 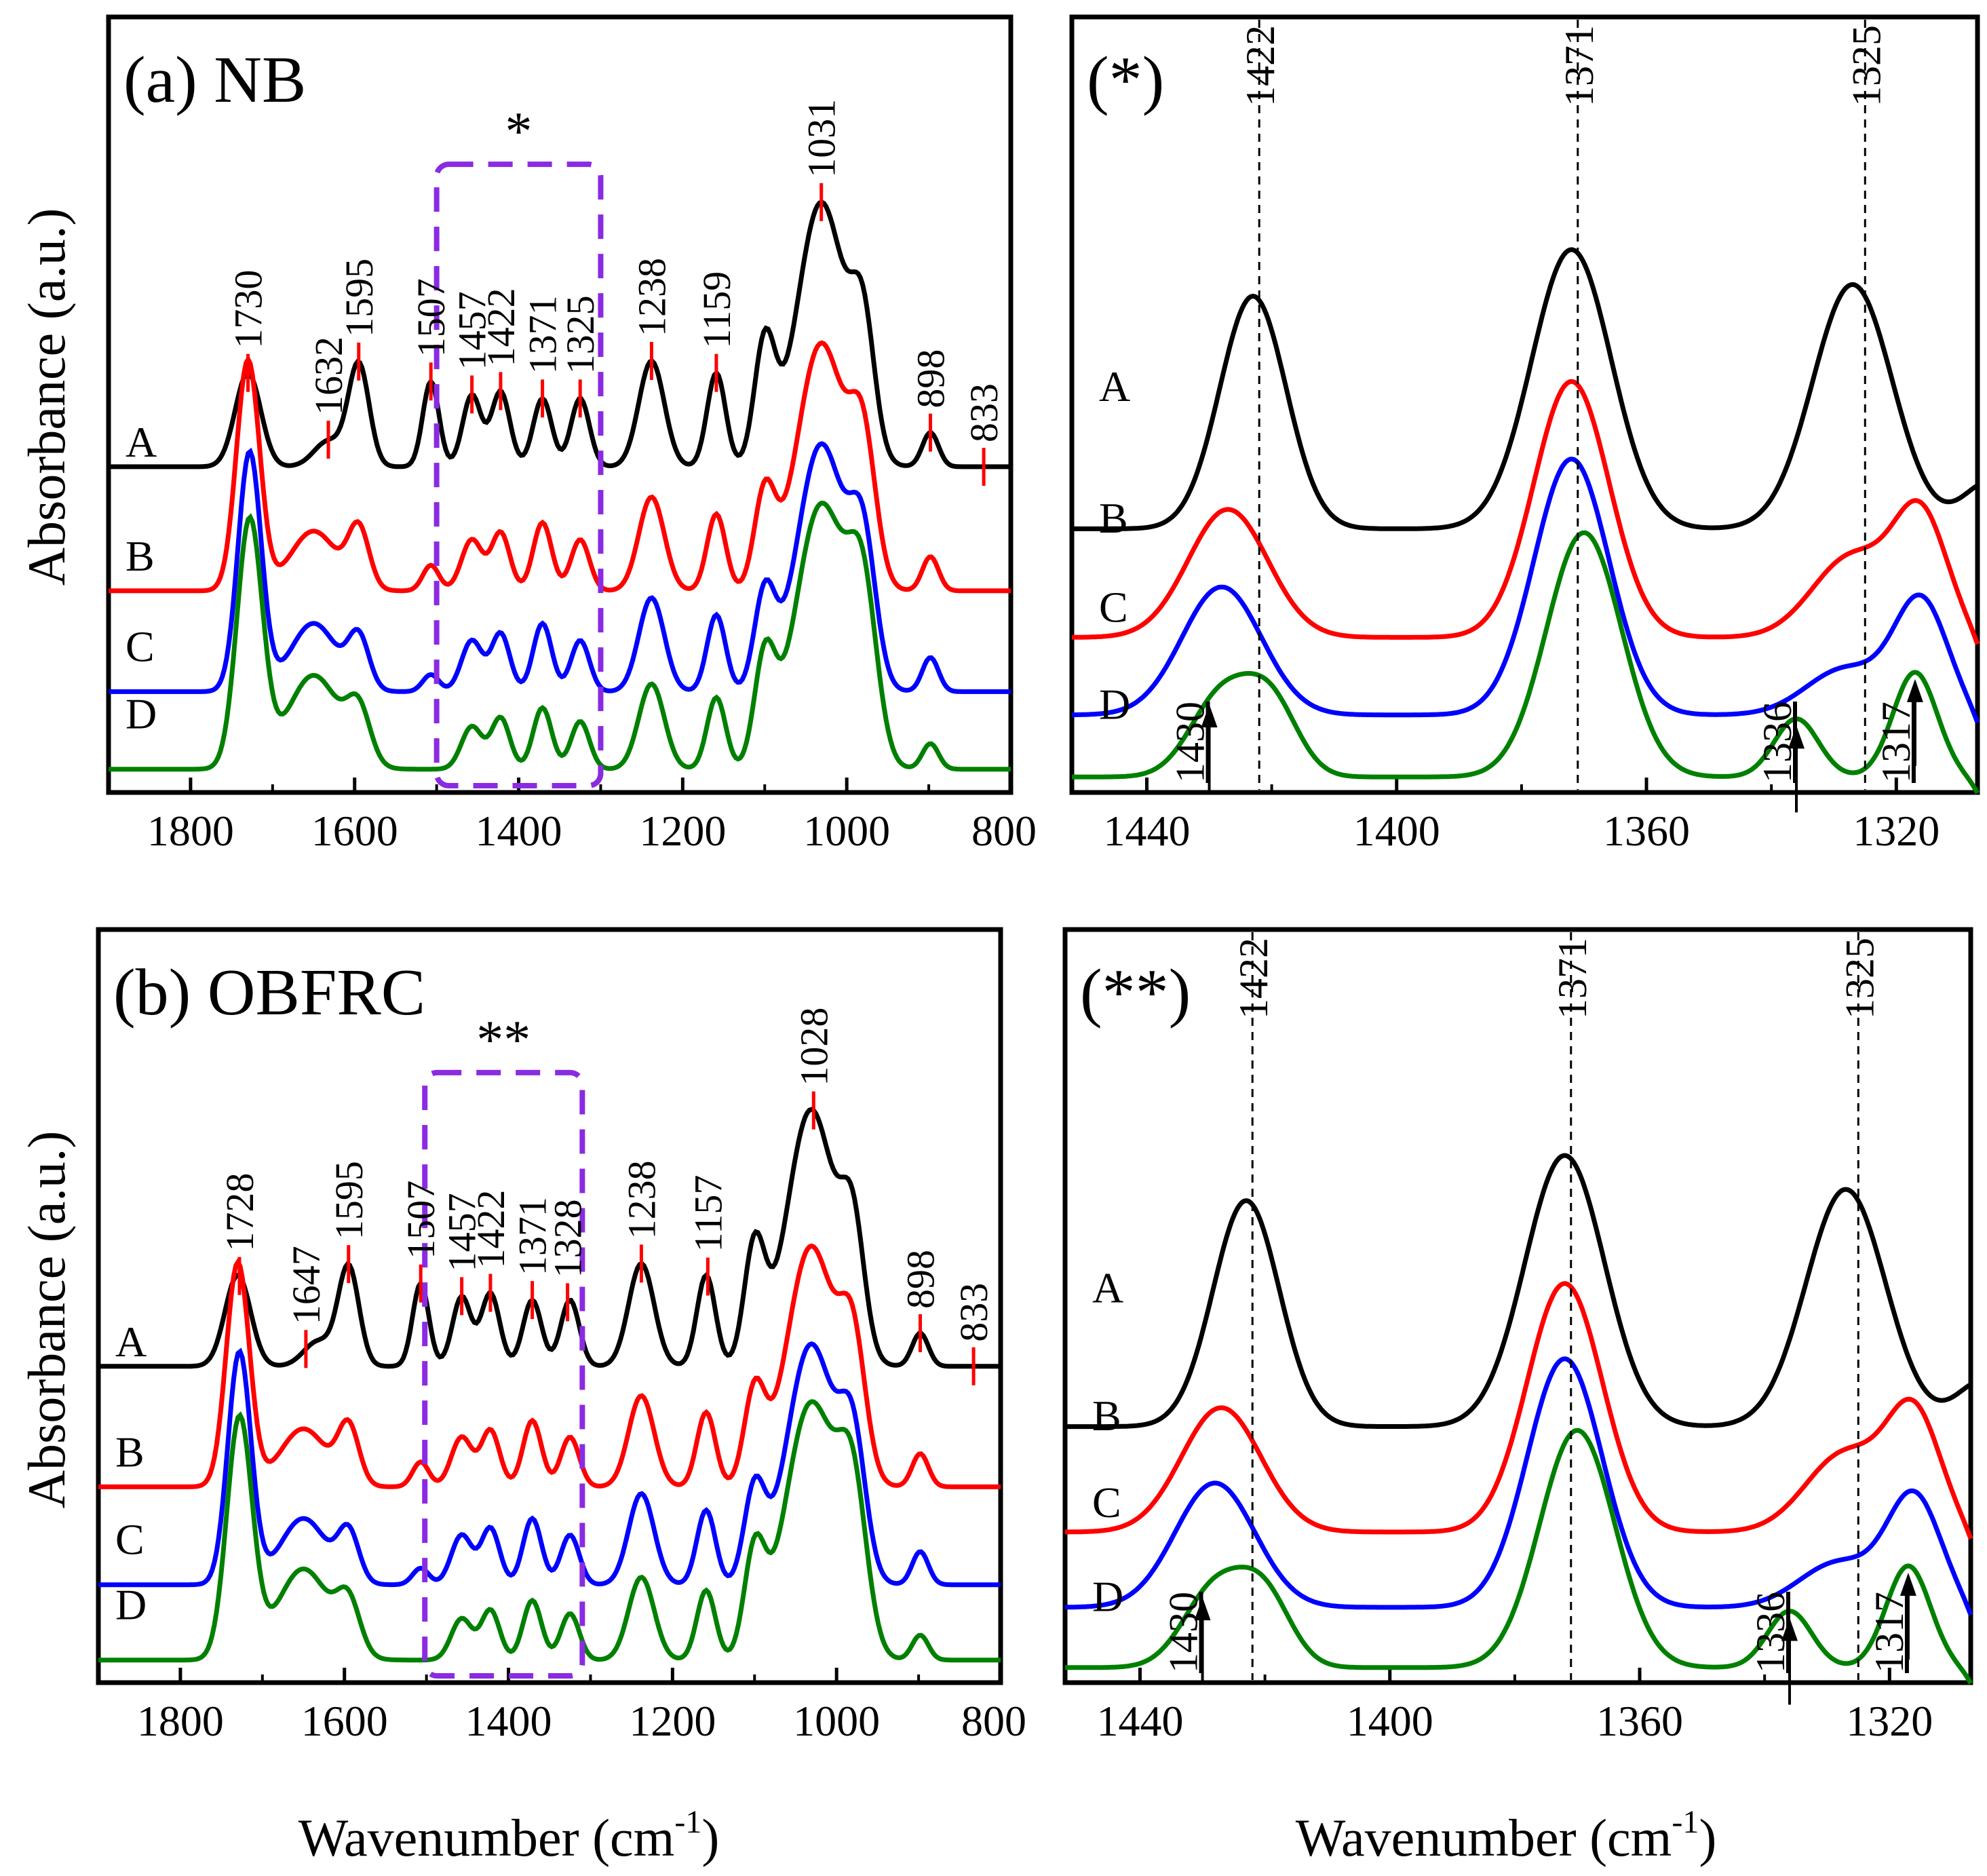 I want to click on x-tick-label: 1000, so click(x=836, y=1721).